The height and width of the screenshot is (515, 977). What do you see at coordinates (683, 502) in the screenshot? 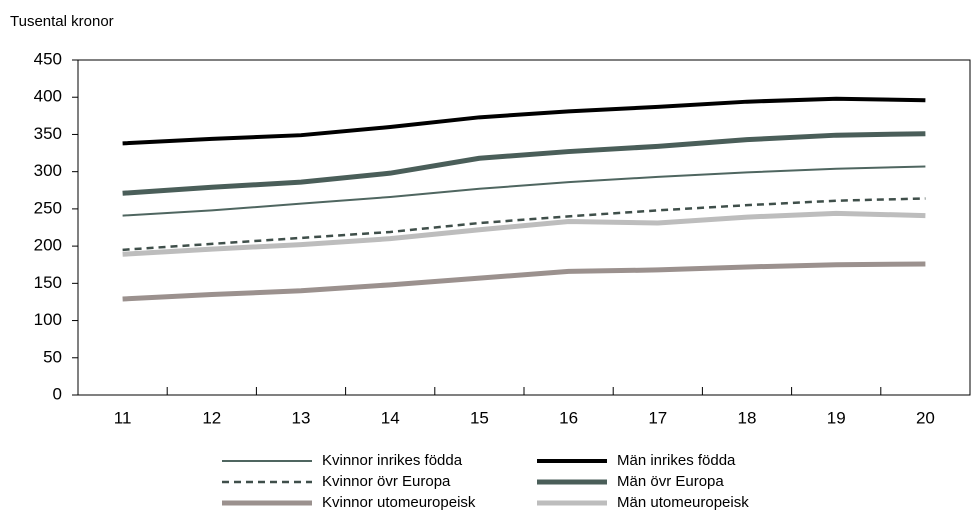
I see `legend-label: Män utomeuropeisk` at bounding box center [683, 502].